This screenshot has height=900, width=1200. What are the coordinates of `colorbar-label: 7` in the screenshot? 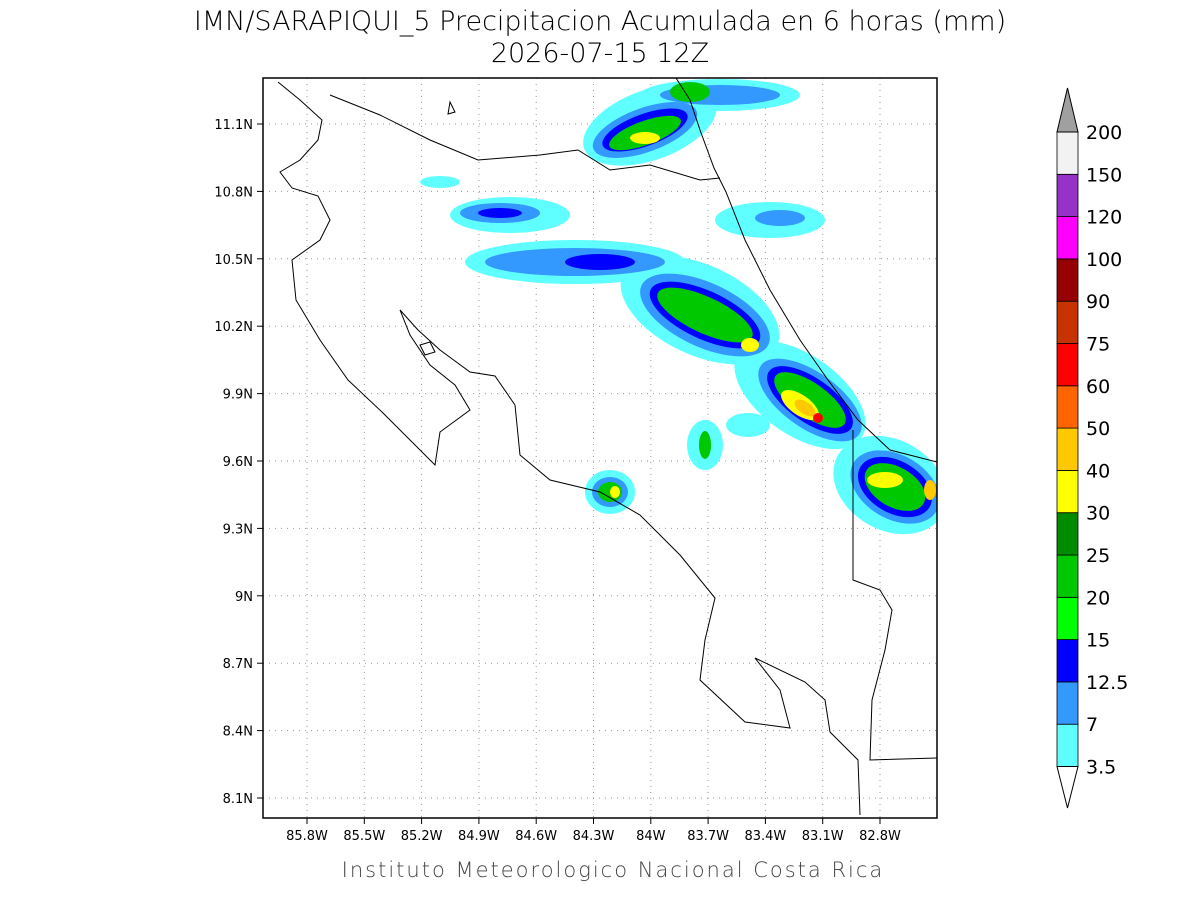 It's located at (1092, 725).